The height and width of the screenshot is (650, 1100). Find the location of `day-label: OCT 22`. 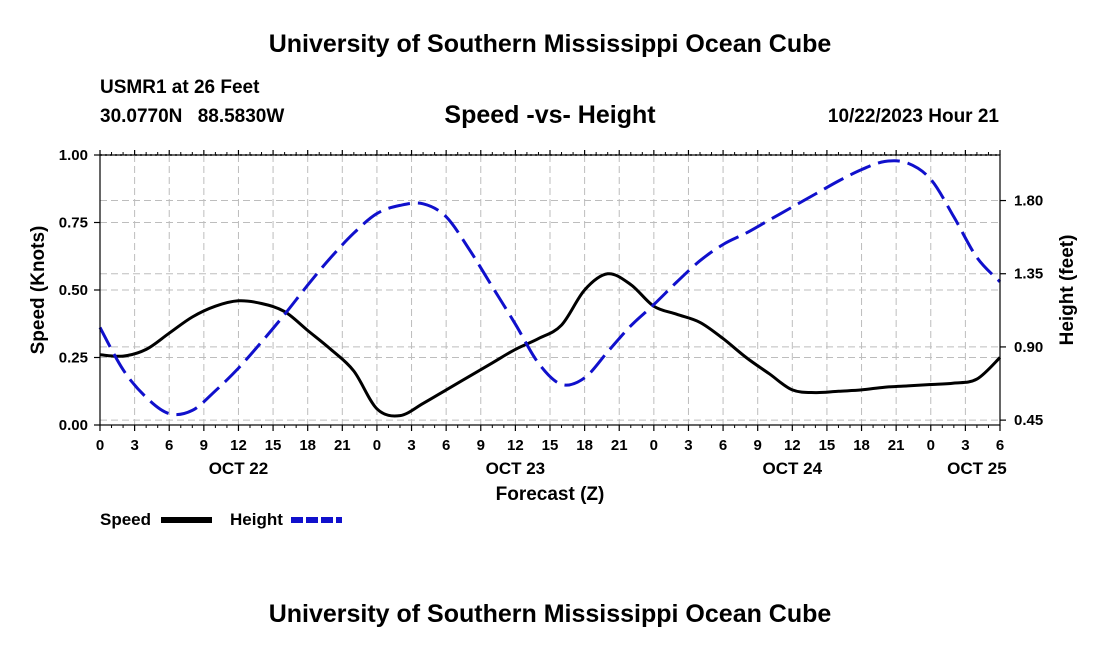

day-label: OCT 22 is located at coordinates (239, 468).